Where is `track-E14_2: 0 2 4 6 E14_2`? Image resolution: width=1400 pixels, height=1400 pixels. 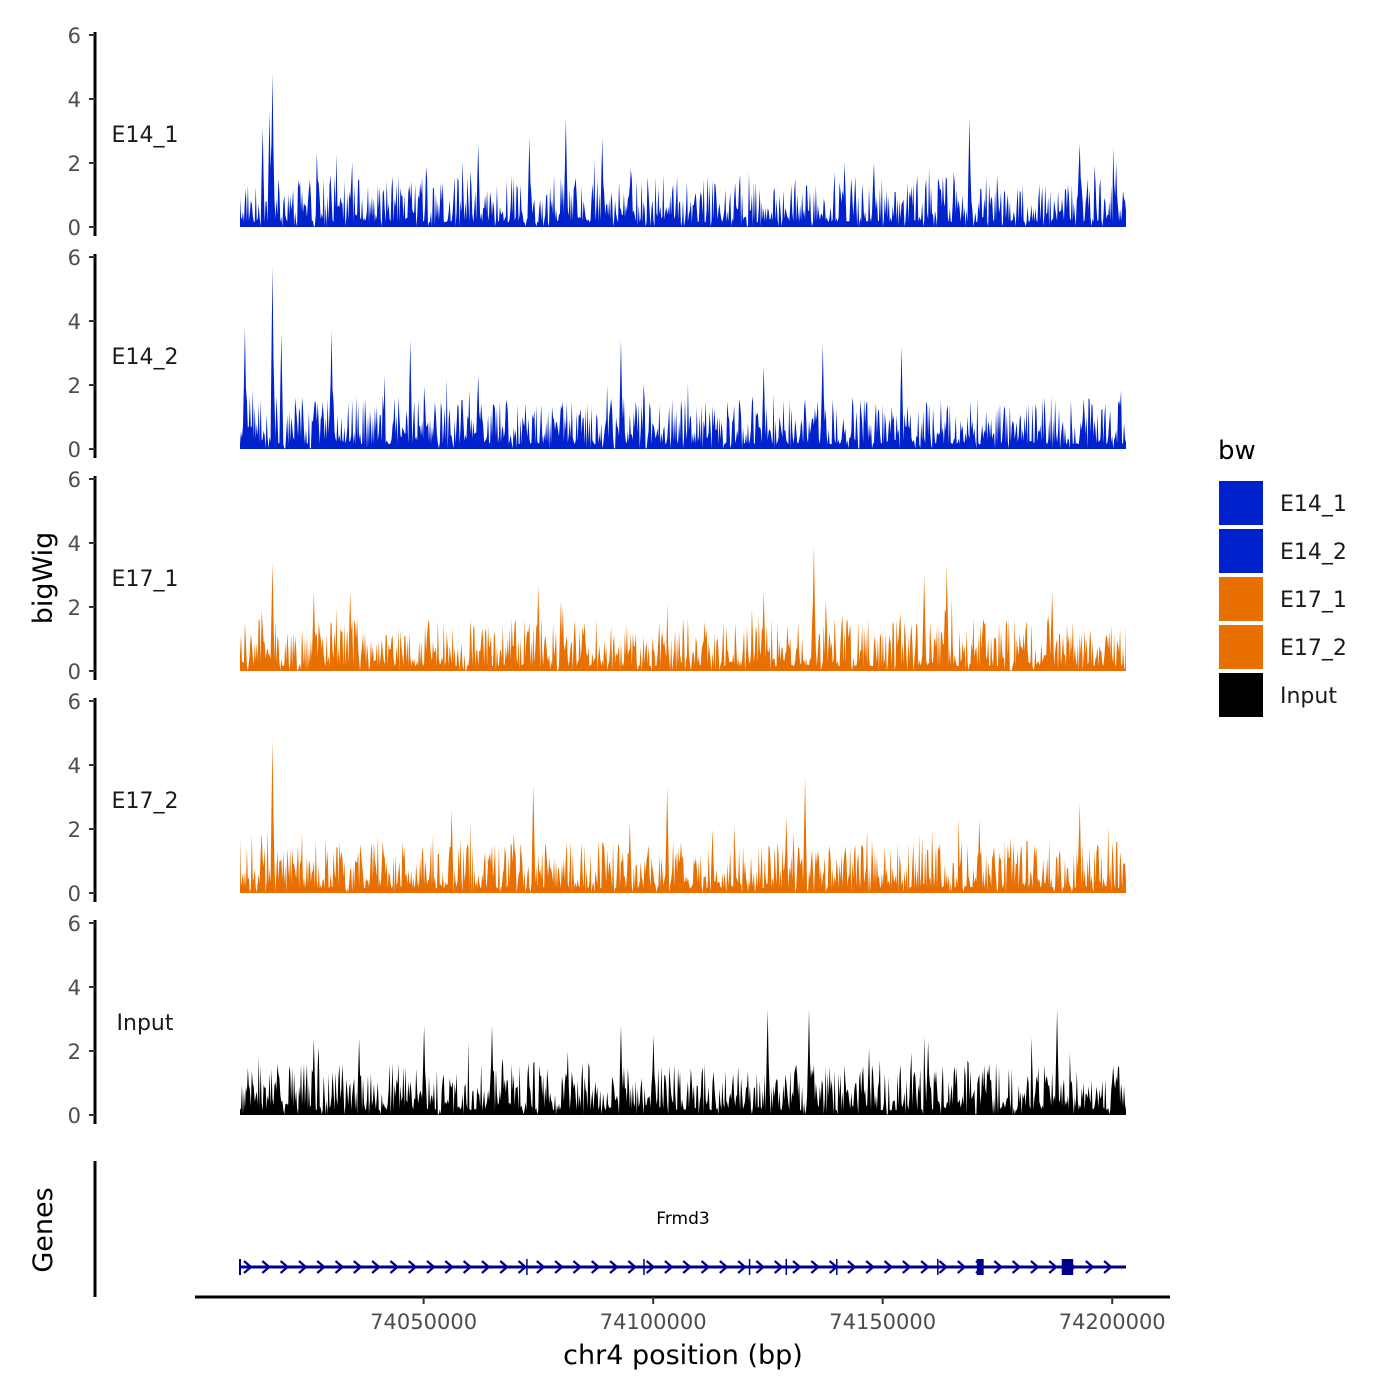
track-E14_2: 0 2 4 6 E14_2 is located at coordinates (597, 354).